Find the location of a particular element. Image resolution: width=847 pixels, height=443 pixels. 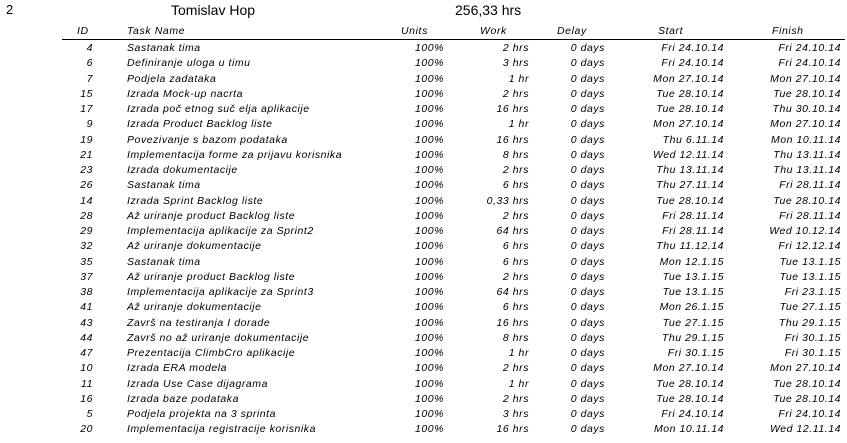

task-finish: Fri 24.10.14 is located at coordinates (809, 414).